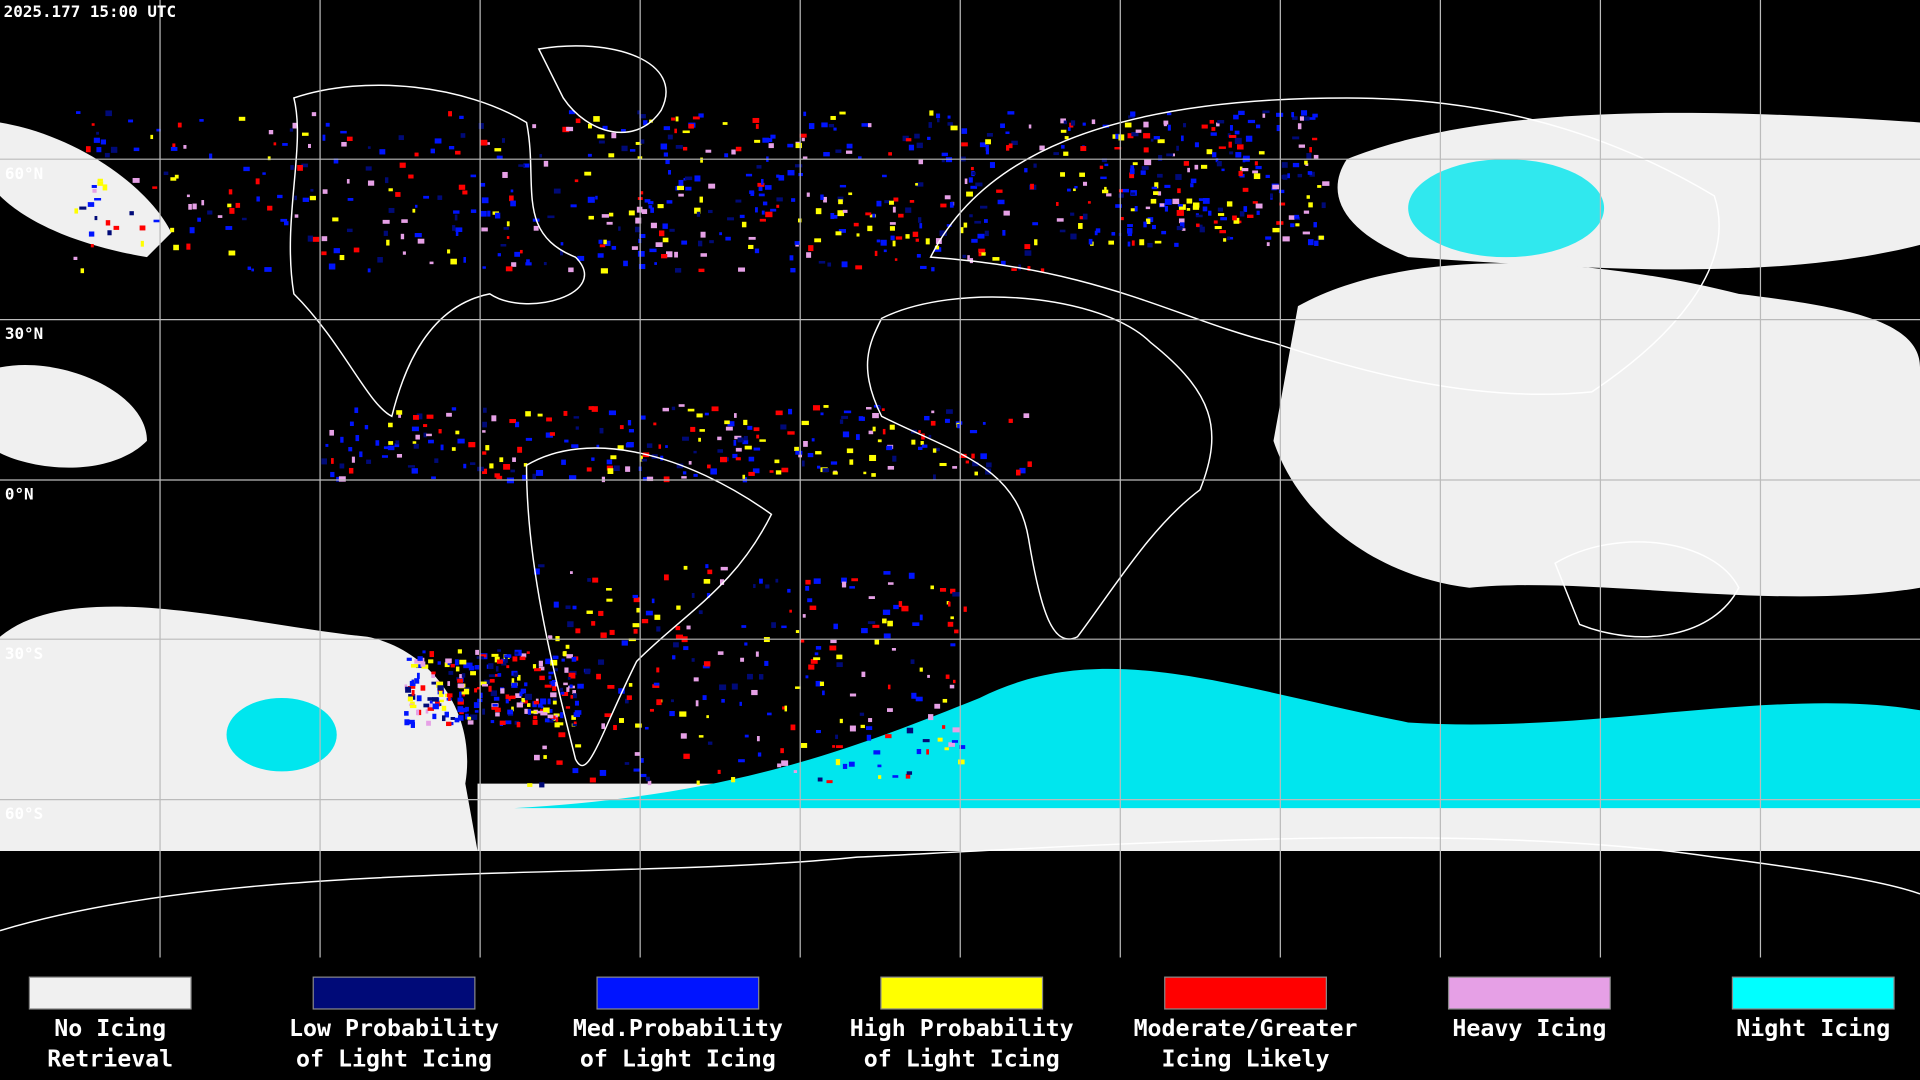  What do you see at coordinates (110, 1059) in the screenshot?
I see `legend-label: Retrieval` at bounding box center [110, 1059].